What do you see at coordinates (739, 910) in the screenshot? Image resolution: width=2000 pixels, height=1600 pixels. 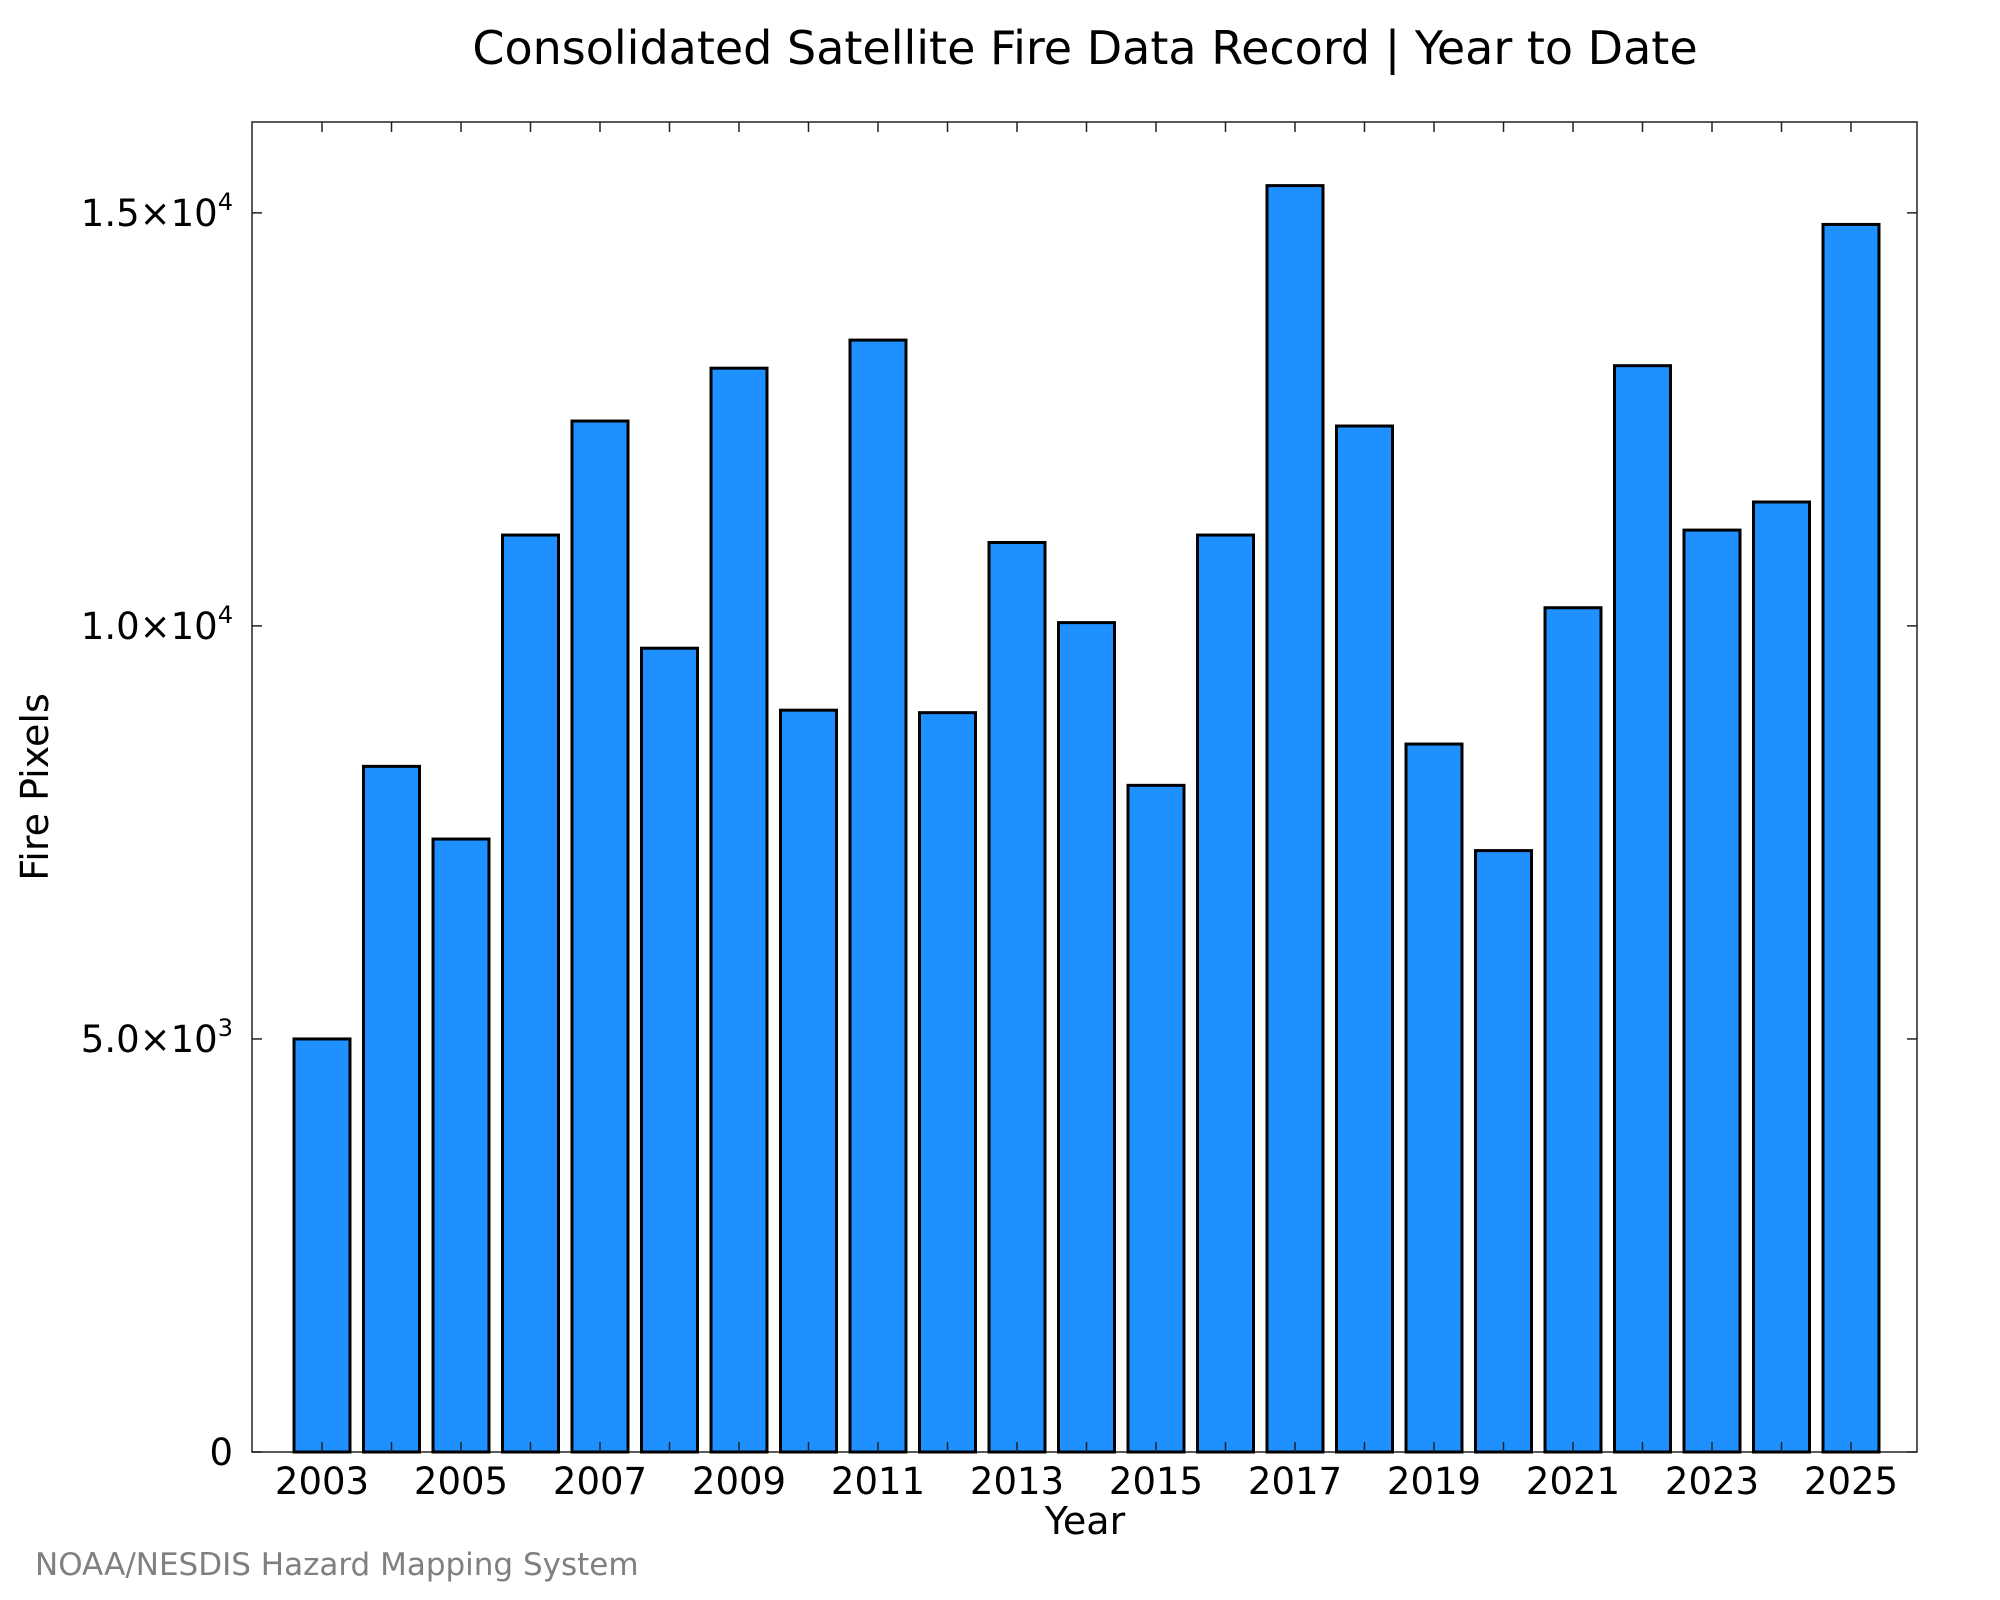 I see `bar-2009` at bounding box center [739, 910].